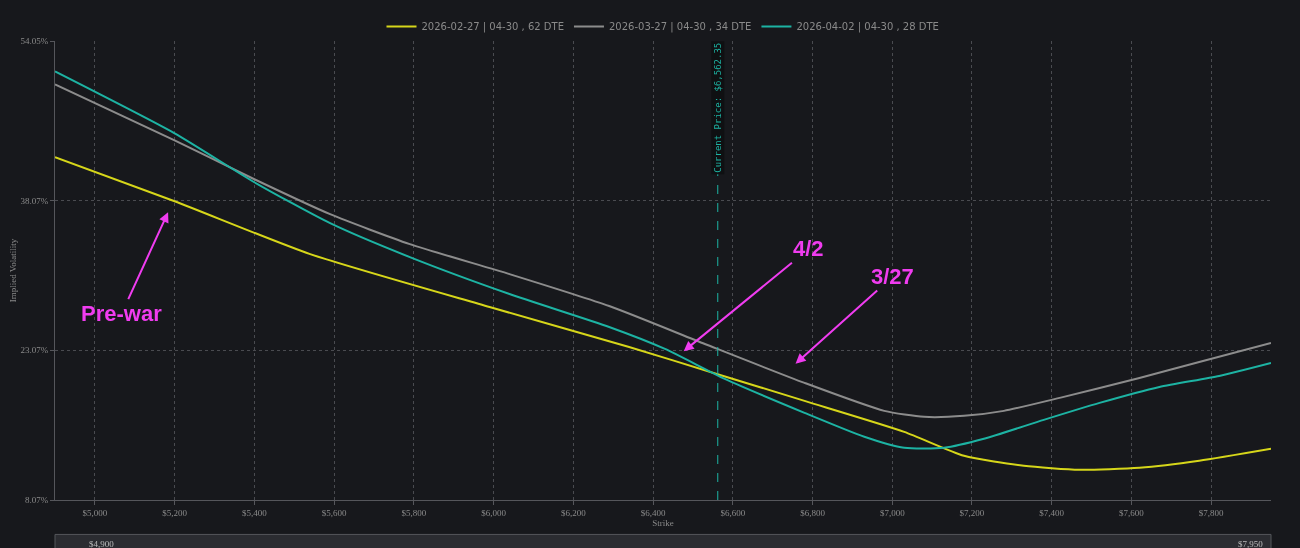 This screenshot has height=548, width=1300. Describe the element at coordinates (494, 512) in the screenshot. I see `x-tick-label: $6,000` at that location.